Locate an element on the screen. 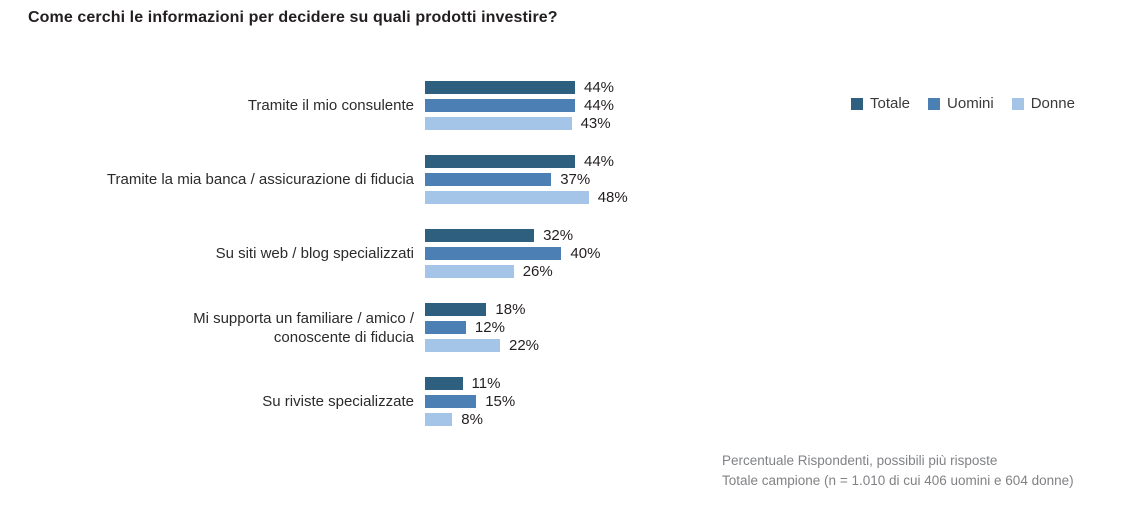  legend-item-donne: Donne is located at coordinates (1043, 103).